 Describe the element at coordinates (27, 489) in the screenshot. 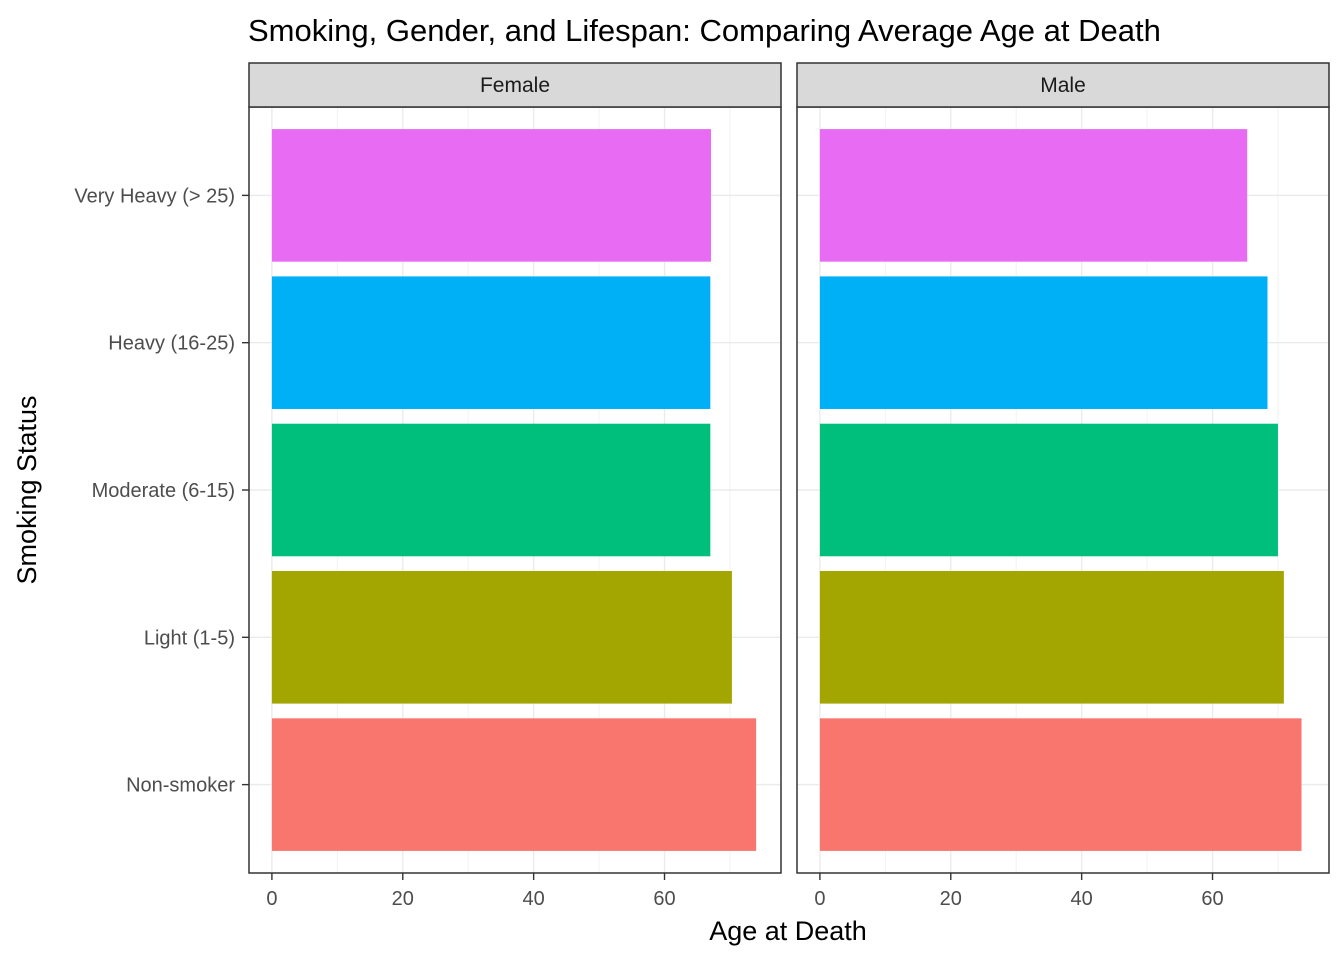

I see `y-axis-title: Smoking Status` at that location.